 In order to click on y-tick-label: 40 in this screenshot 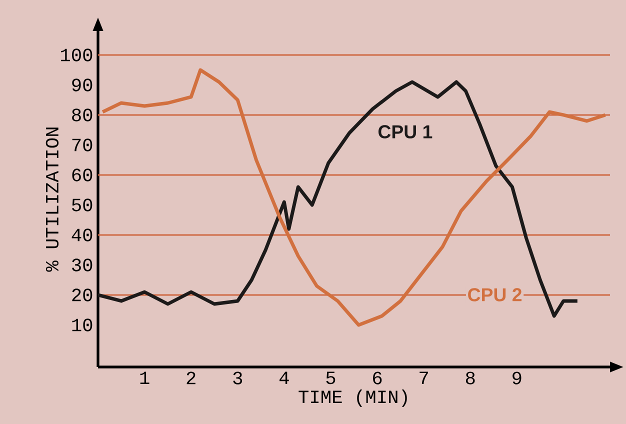, I will do `click(82, 235)`.